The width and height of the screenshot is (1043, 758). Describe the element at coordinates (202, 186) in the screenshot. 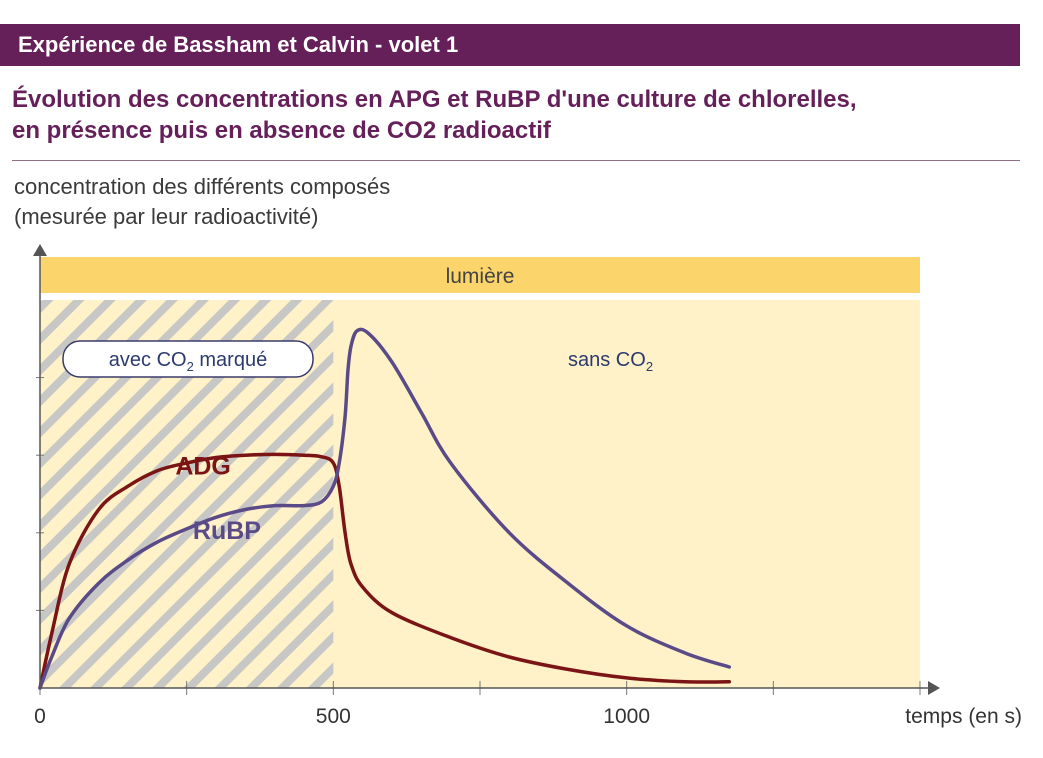

I see `y-axis-label-line-1: concentration des différents composés` at that location.